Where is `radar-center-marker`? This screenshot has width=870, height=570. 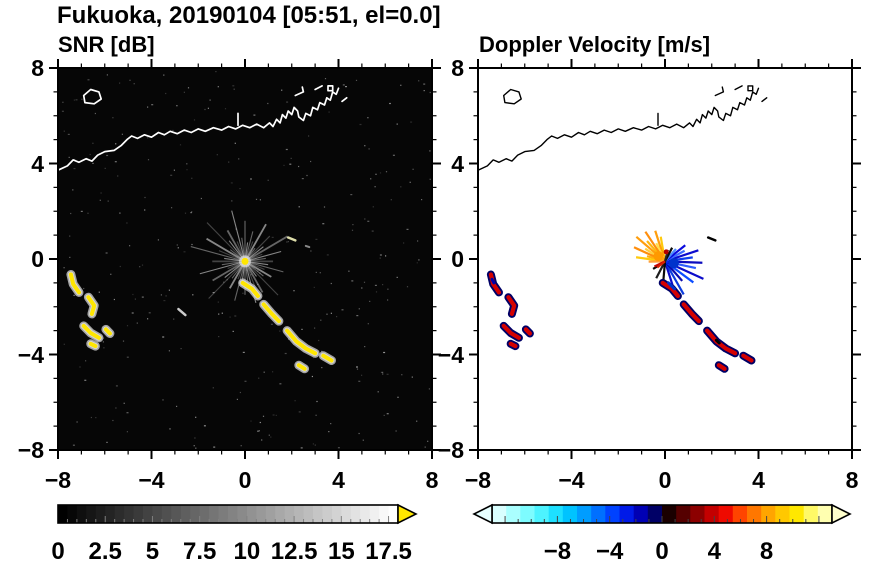
radar-center-marker is located at coordinates (658, 256).